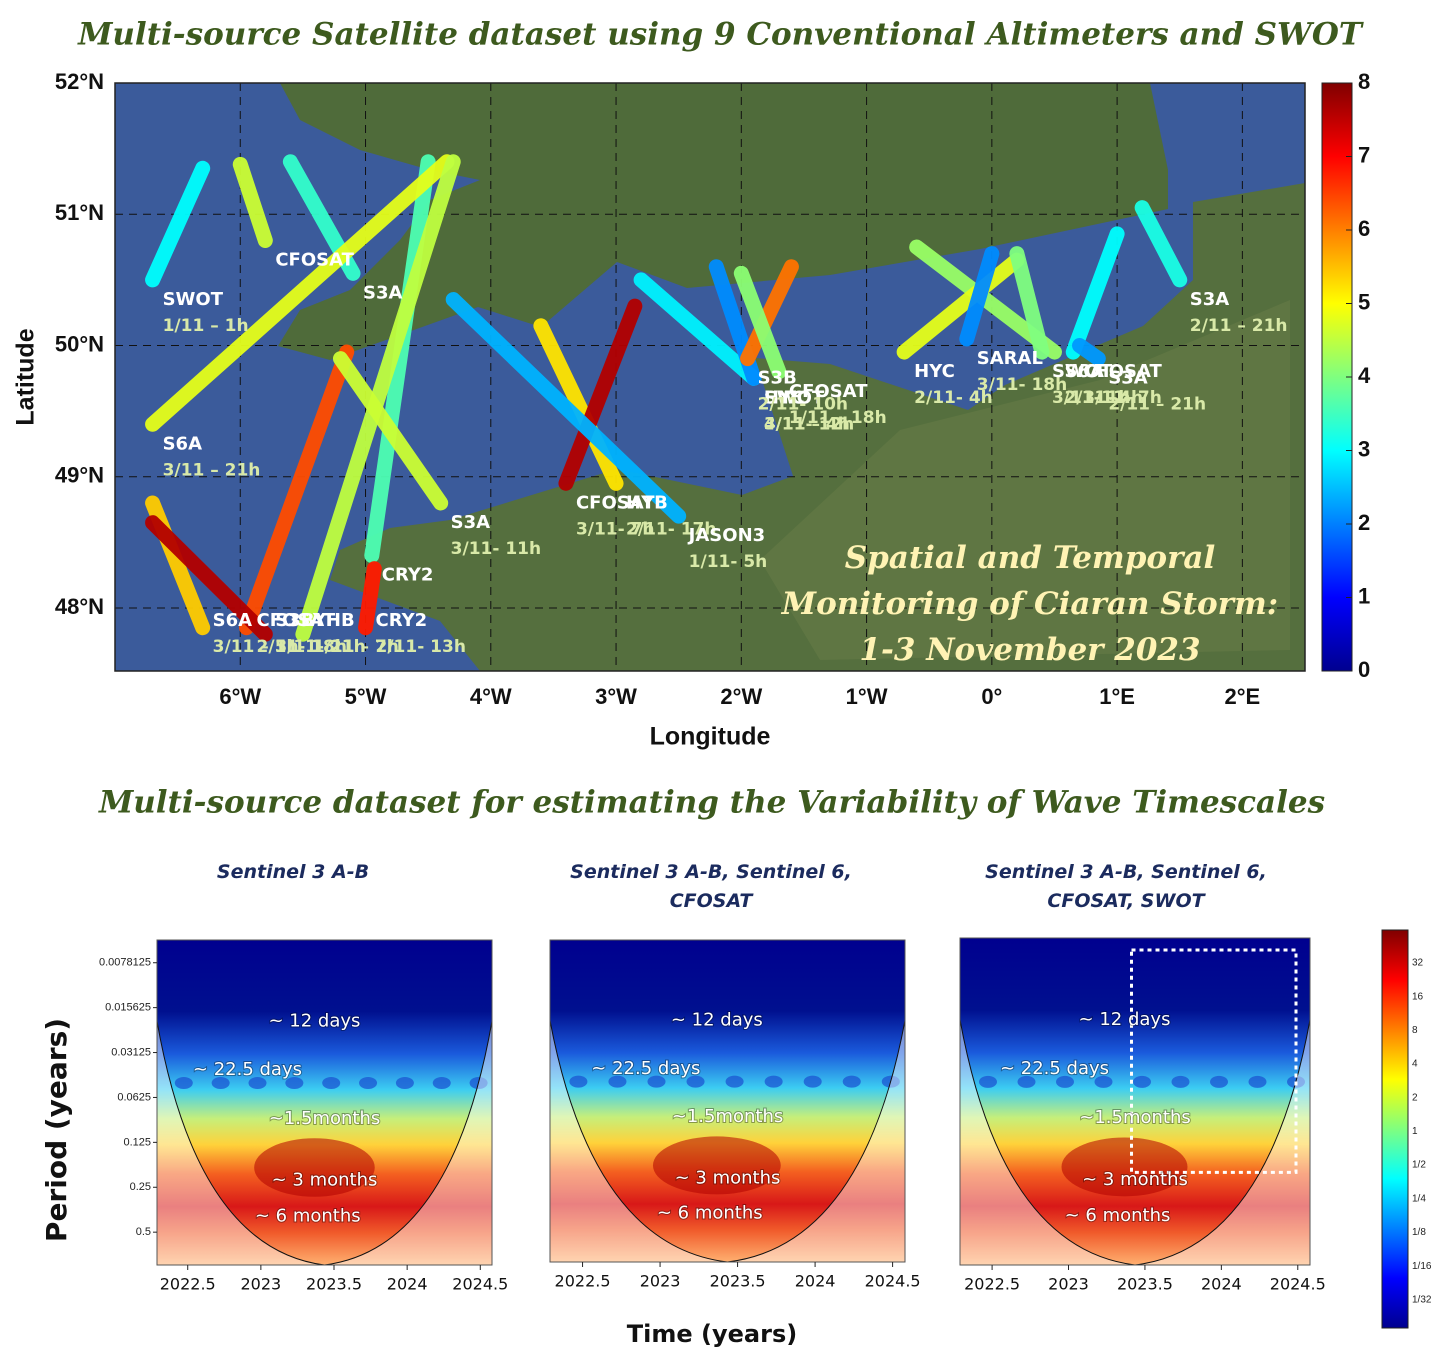  I want to click on panel-title: Sentinel 3 A-B, Sentinel 6, CFOSAT, SWOT, so click(1126, 886).